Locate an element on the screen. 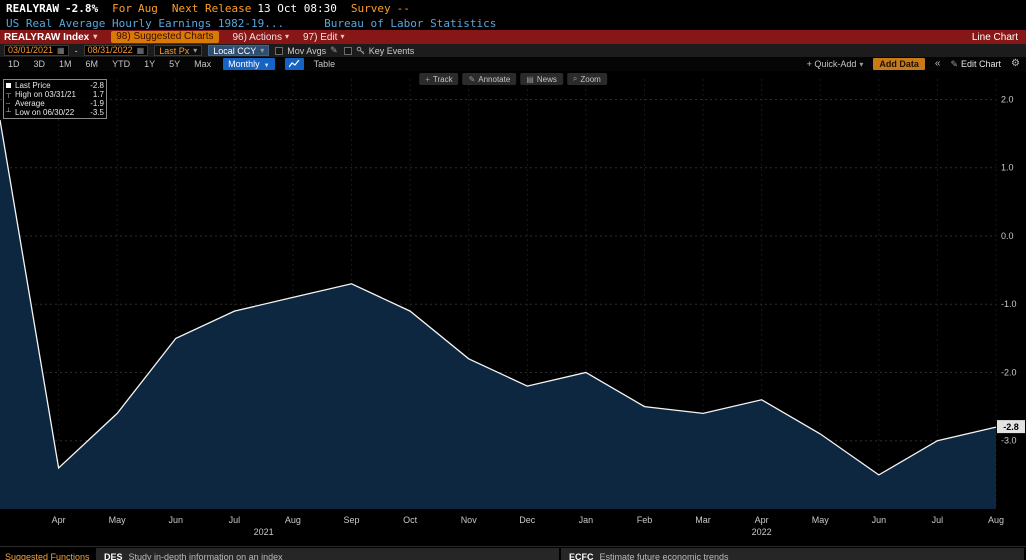 Image resolution: width=1026 pixels, height=560 pixels. currency-dropdown: Local CCY is located at coordinates (239, 50).